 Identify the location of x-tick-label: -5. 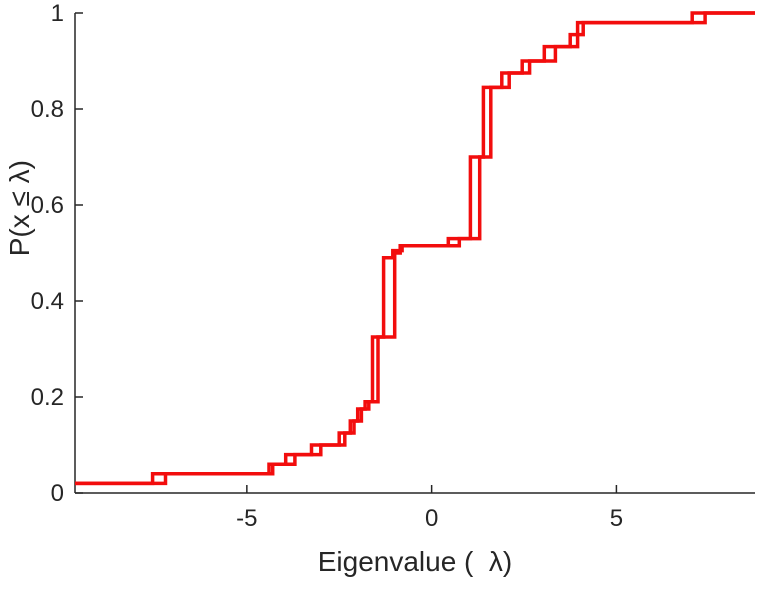
(246, 518).